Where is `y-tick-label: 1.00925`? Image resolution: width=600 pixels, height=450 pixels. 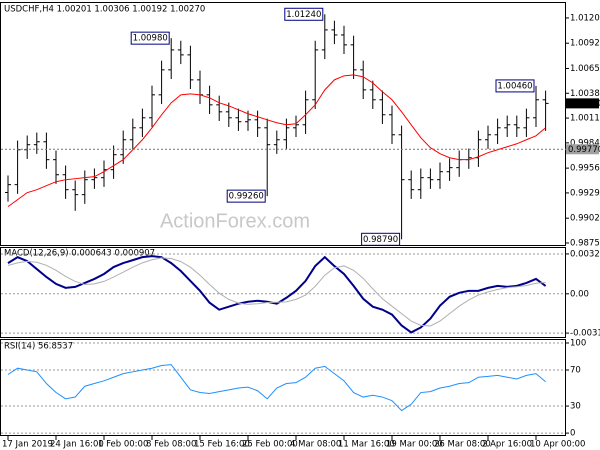 y-tick-label: 1.00925 is located at coordinates (585, 44).